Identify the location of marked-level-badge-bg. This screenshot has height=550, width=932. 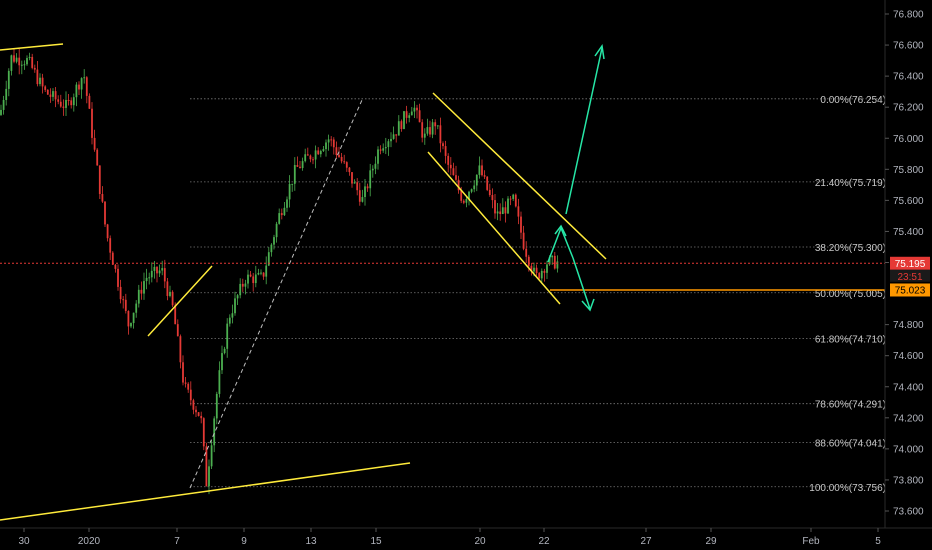
(910, 290).